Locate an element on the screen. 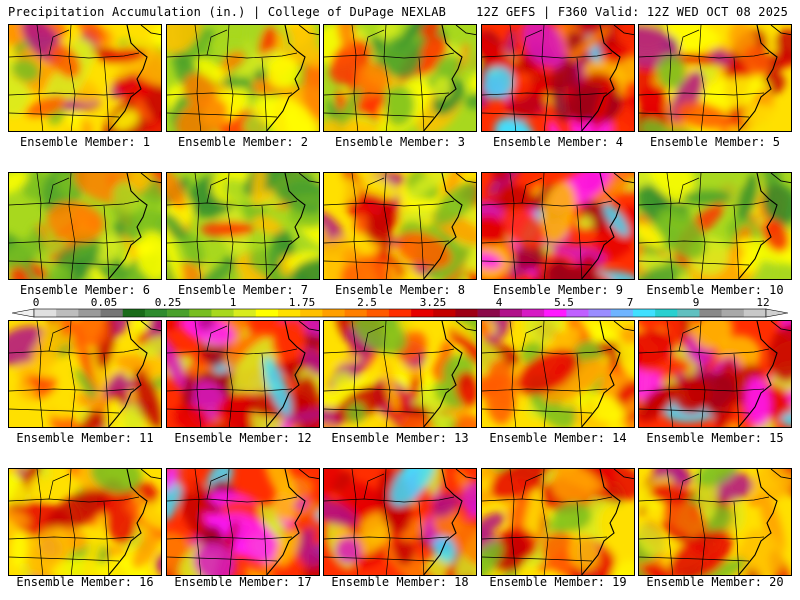  ensemble-member-label: Ensemble Member: 6 is located at coordinates (85, 290).